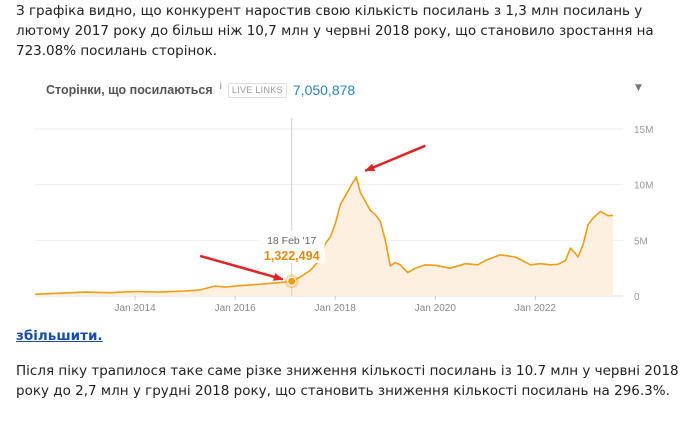  Describe the element at coordinates (291, 241) in the screenshot. I see `tooltip-date: 18 Feb '17` at that location.